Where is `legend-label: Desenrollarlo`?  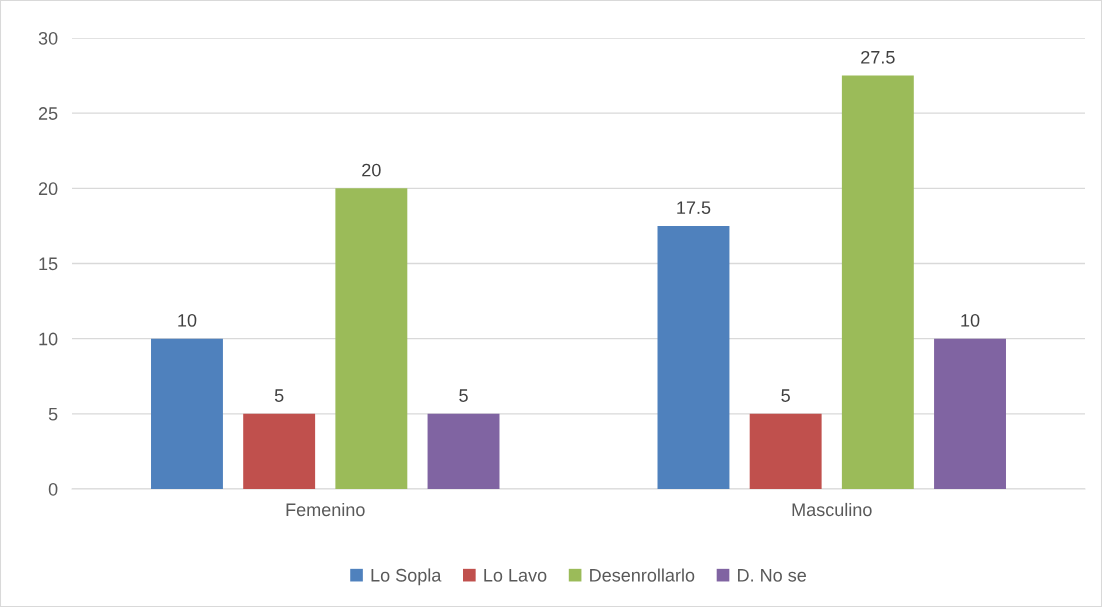 legend-label: Desenrollarlo is located at coordinates (642, 575).